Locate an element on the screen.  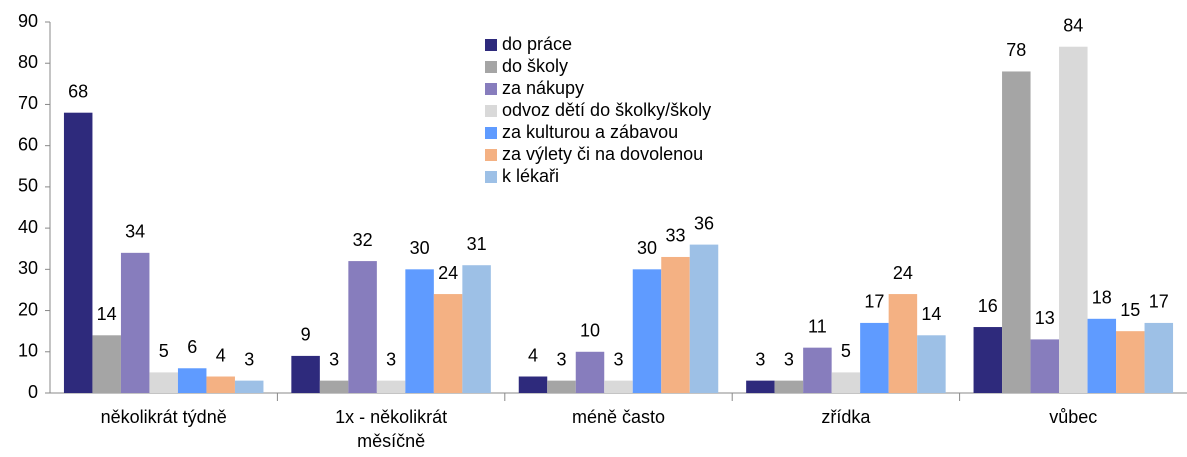
data-label: 33 is located at coordinates (675, 236).